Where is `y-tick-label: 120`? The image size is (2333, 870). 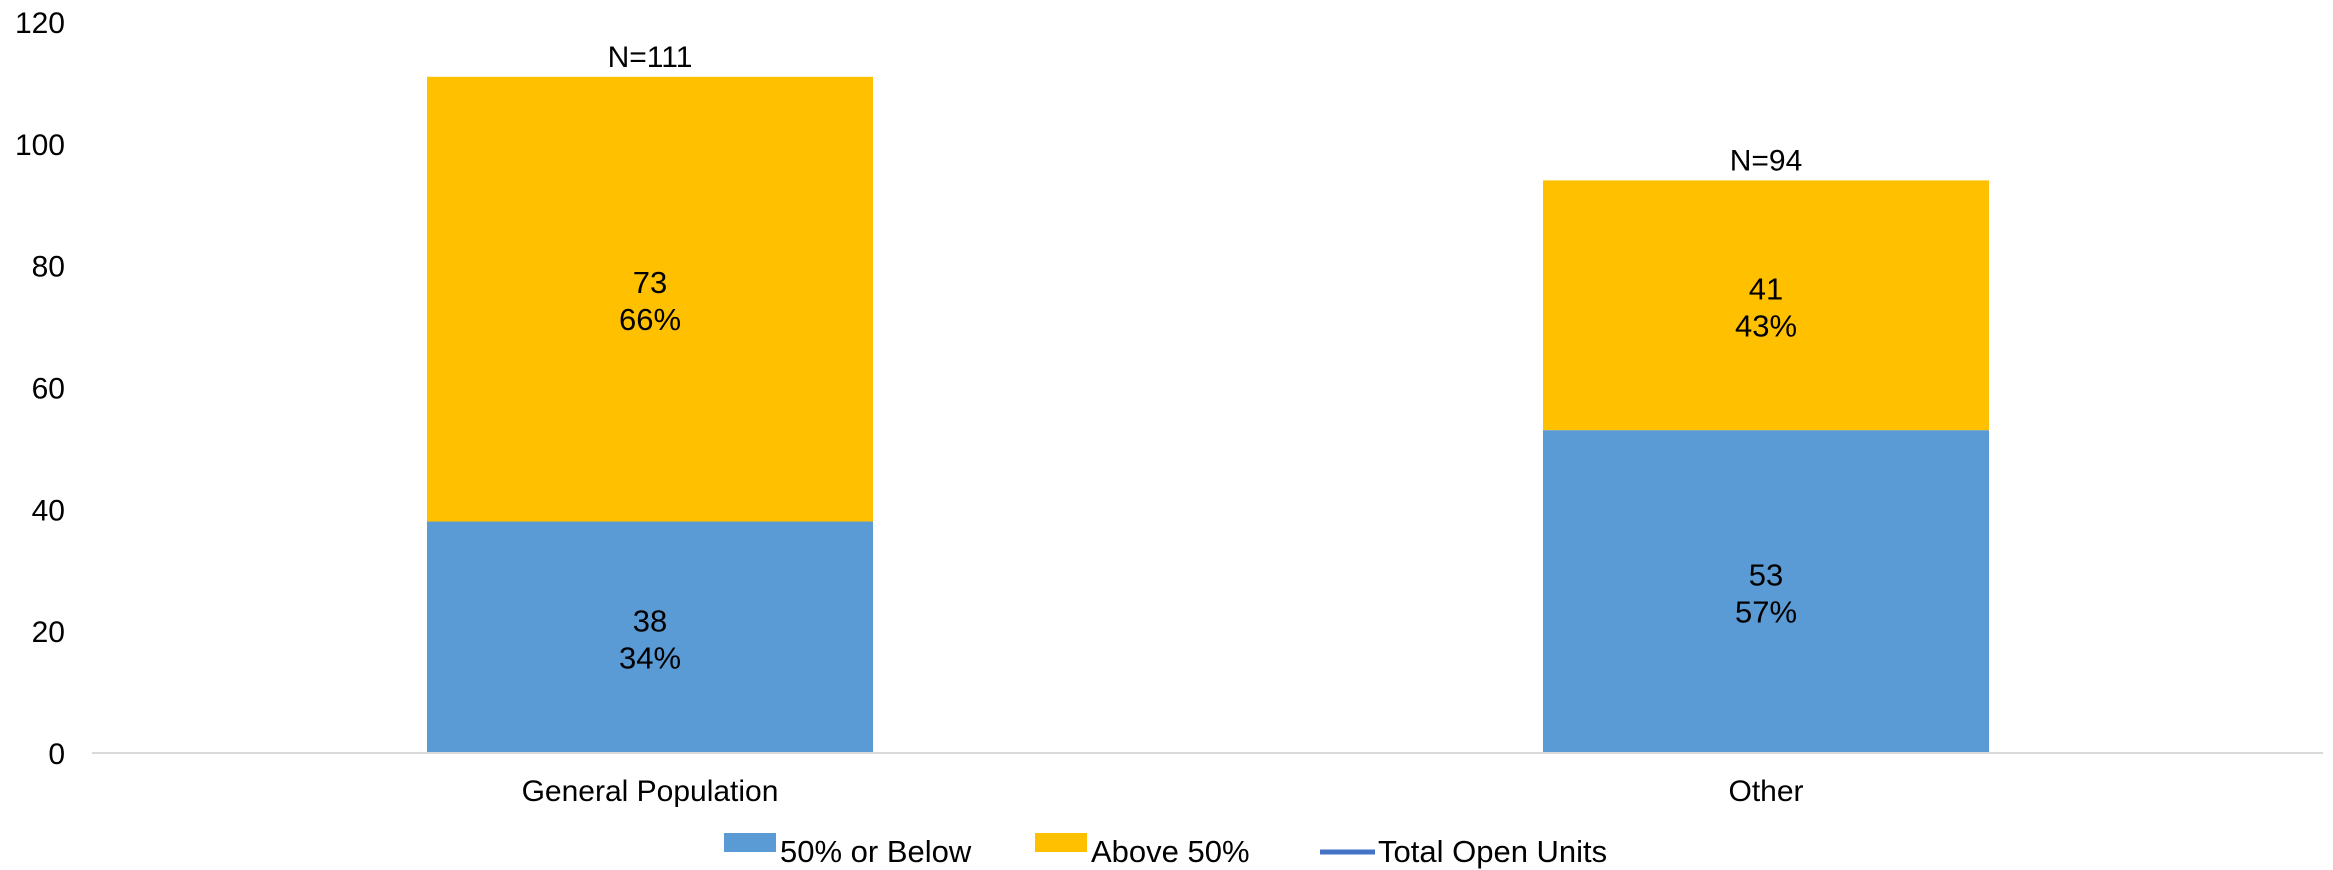 y-tick-label: 120 is located at coordinates (40, 23).